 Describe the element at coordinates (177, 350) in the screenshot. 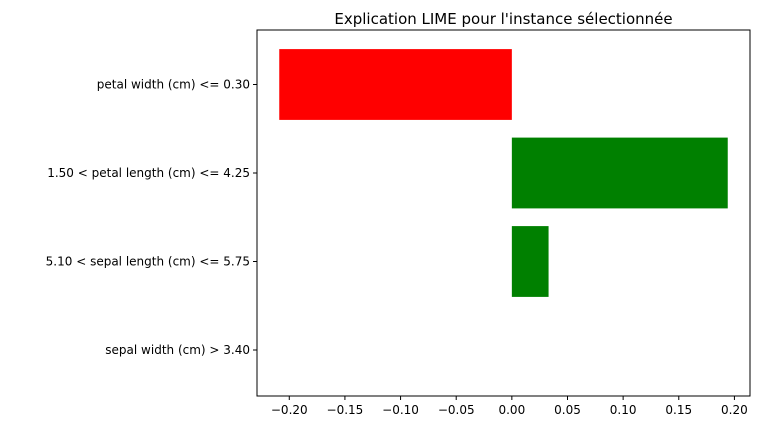

I see `y-tick-label: sepal width (cm) > 3.40` at that location.